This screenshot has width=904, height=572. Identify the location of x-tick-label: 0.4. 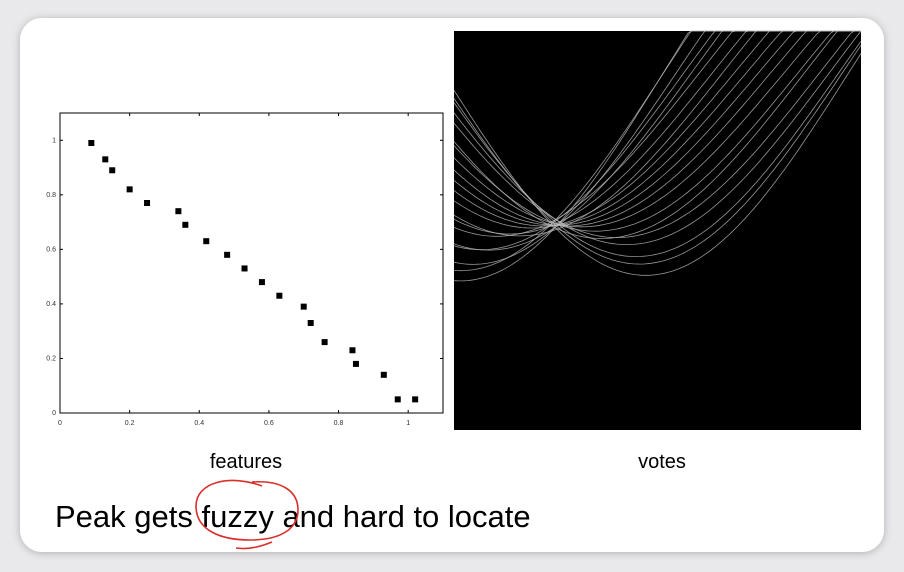
(199, 423).